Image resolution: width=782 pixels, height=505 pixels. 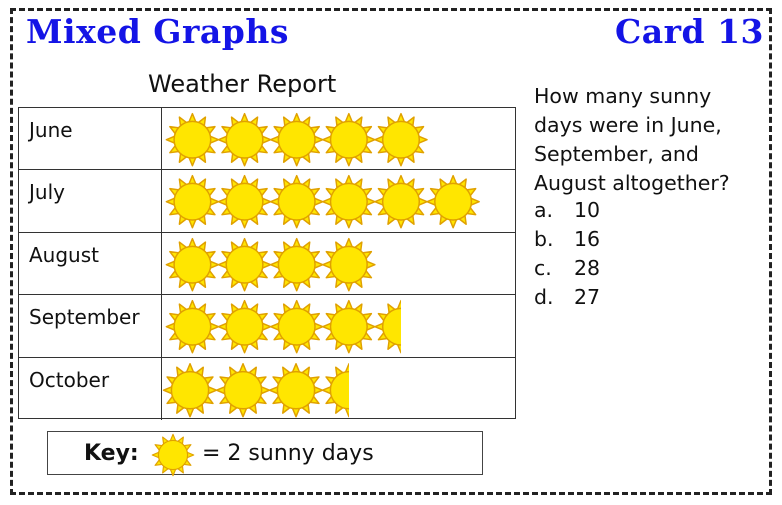 What do you see at coordinates (84, 317) in the screenshot?
I see `row-label: September` at bounding box center [84, 317].